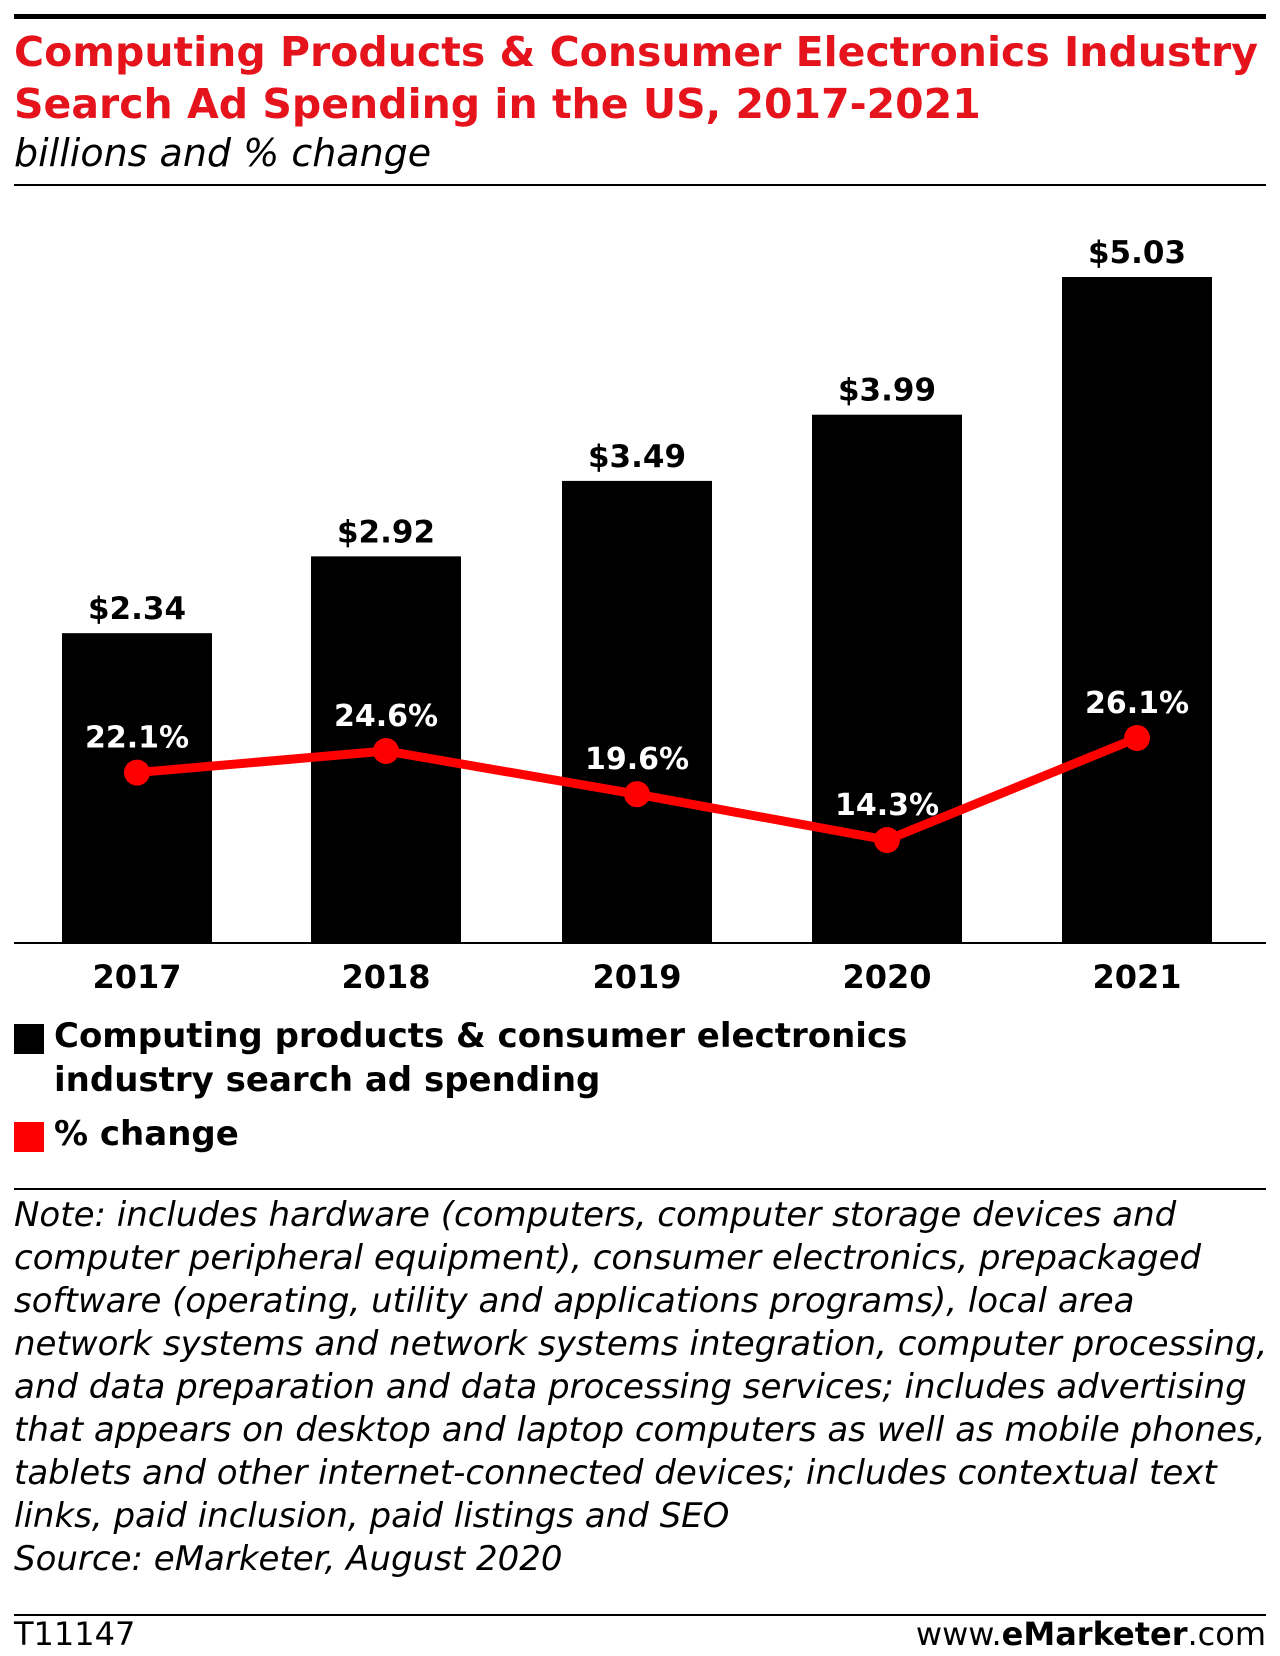 The height and width of the screenshot is (1656, 1280). Describe the element at coordinates (386, 716) in the screenshot. I see `percent-label-2018: 24.6%` at that location.